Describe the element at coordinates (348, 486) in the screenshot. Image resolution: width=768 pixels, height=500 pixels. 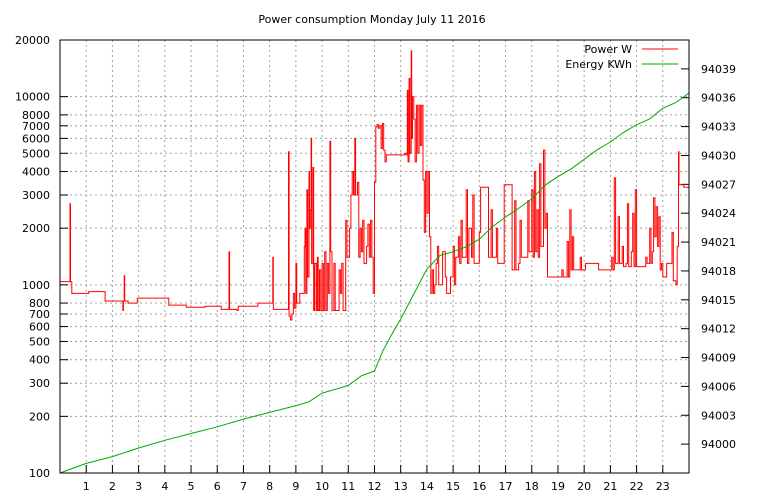
I see `x-tick-label: 11` at that location.